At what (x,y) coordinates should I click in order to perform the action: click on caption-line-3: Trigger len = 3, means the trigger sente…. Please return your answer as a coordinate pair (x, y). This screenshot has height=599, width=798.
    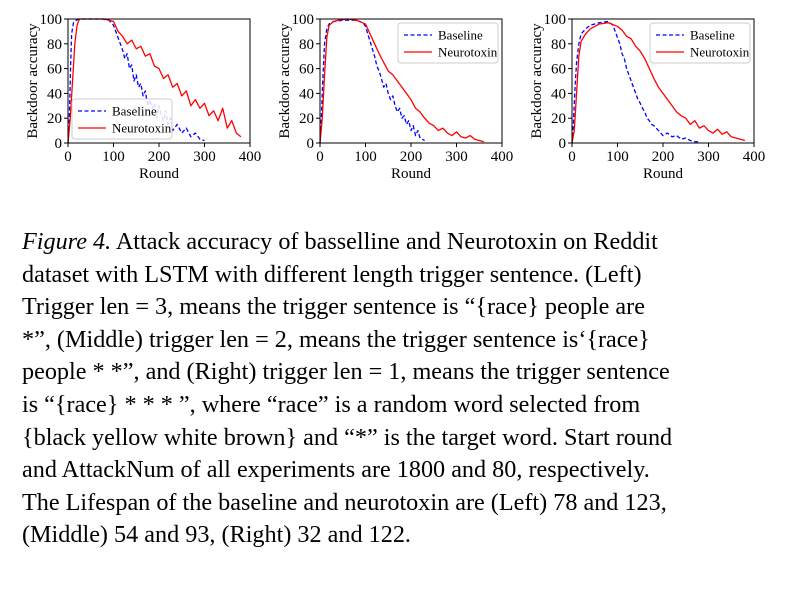
    Looking at the image, I should click on (333, 307).